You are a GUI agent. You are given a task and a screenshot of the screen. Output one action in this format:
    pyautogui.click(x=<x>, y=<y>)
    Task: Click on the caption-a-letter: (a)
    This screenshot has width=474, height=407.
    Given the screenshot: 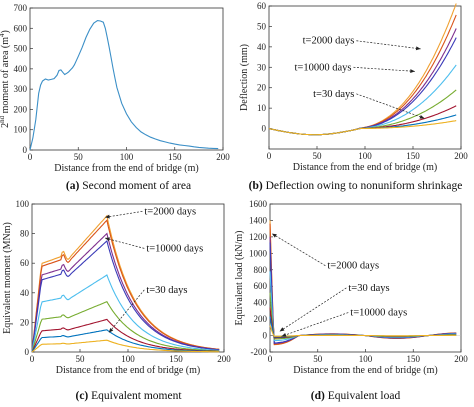 What is the action you would take?
    pyautogui.click(x=72, y=186)
    